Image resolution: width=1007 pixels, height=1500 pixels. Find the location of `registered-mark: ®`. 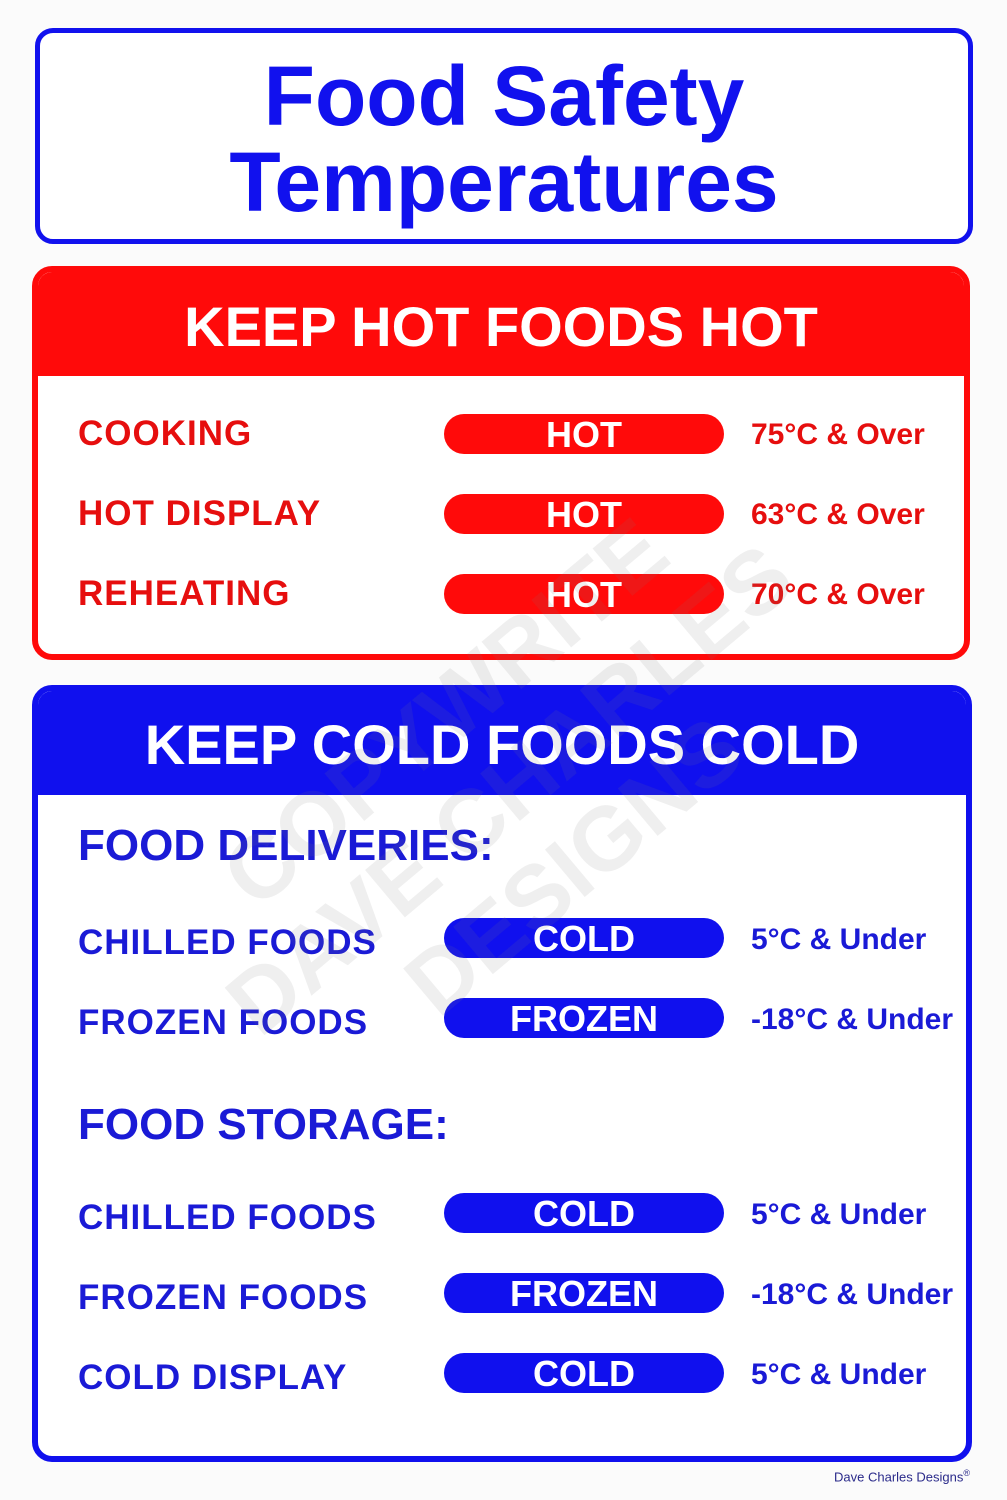

registered-mark: ® is located at coordinates (966, 1473).